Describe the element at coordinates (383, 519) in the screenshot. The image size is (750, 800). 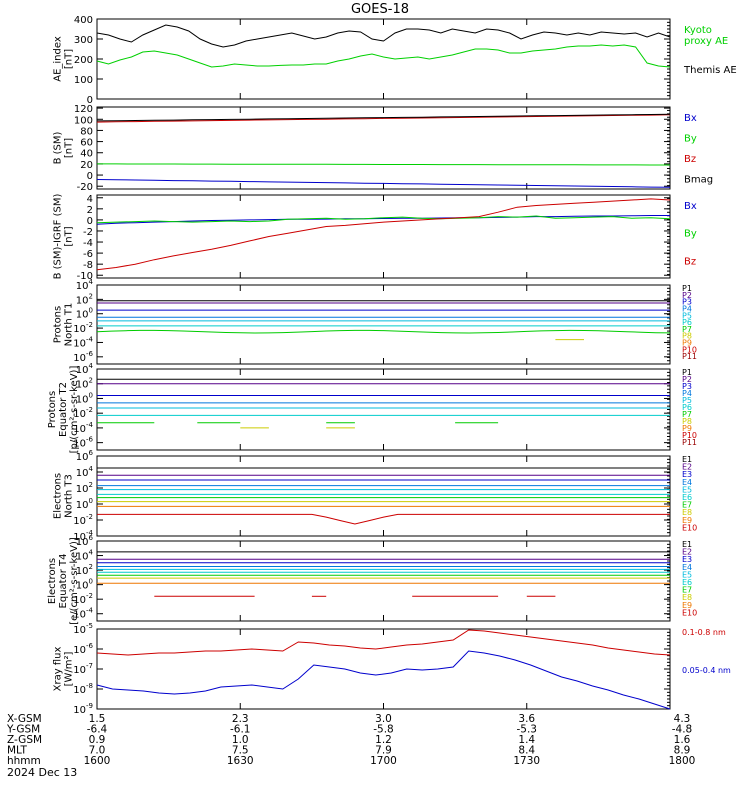
I see `series-line-e10` at that location.